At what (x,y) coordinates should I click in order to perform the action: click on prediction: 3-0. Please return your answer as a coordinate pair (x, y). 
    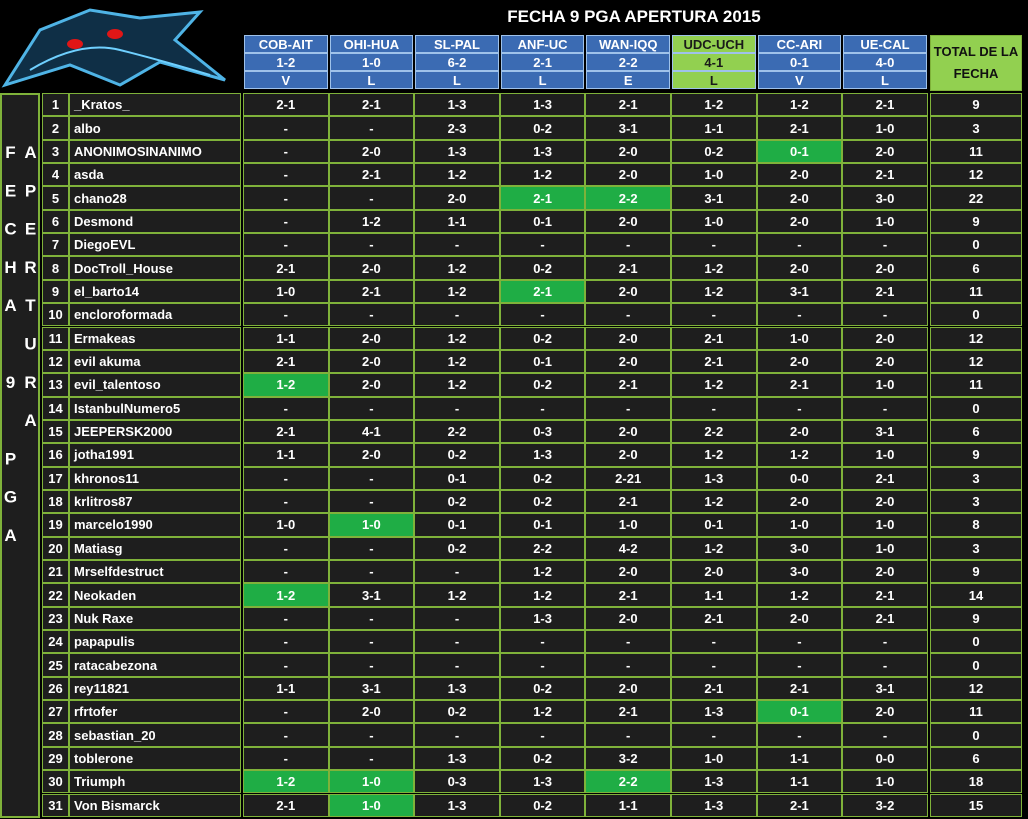
    Looking at the image, I should click on (799, 572).